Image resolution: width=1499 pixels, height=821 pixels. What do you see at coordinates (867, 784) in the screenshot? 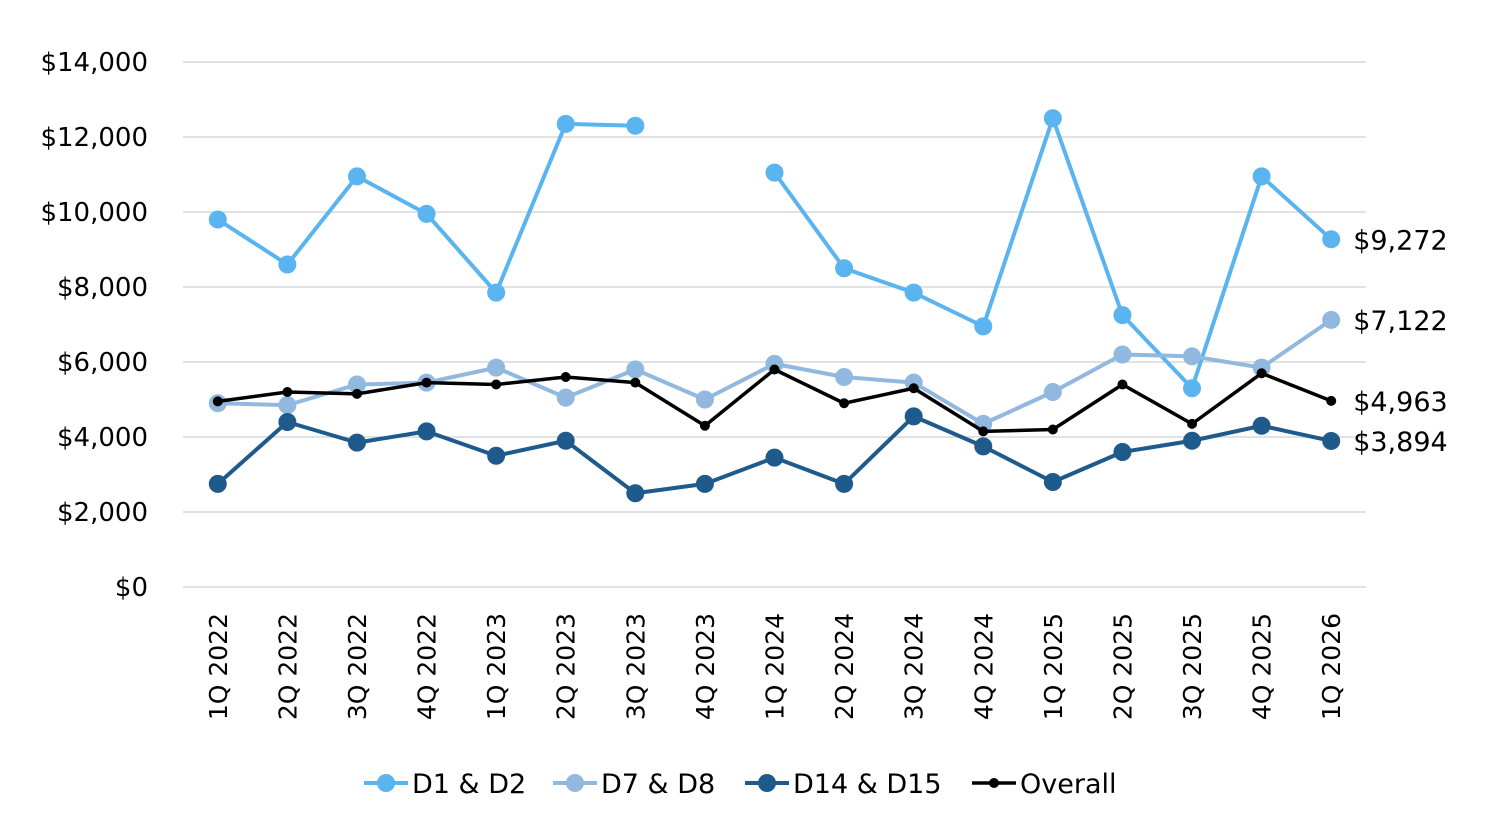
I see `legend-label: D14 & D15` at bounding box center [867, 784].